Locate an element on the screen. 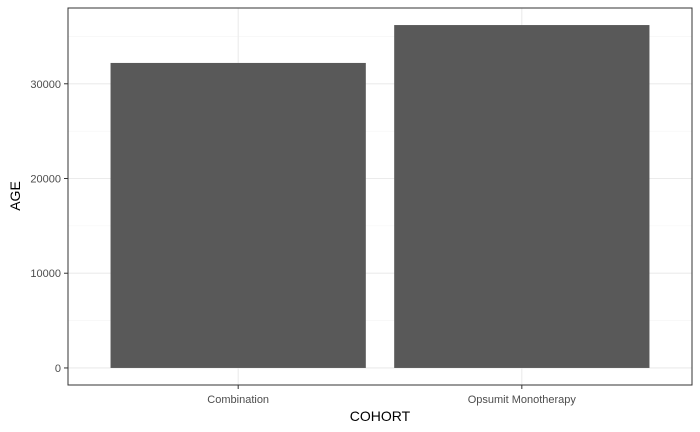 This screenshot has height=432, width=700. y-tick-label: 10000 is located at coordinates (45, 274).